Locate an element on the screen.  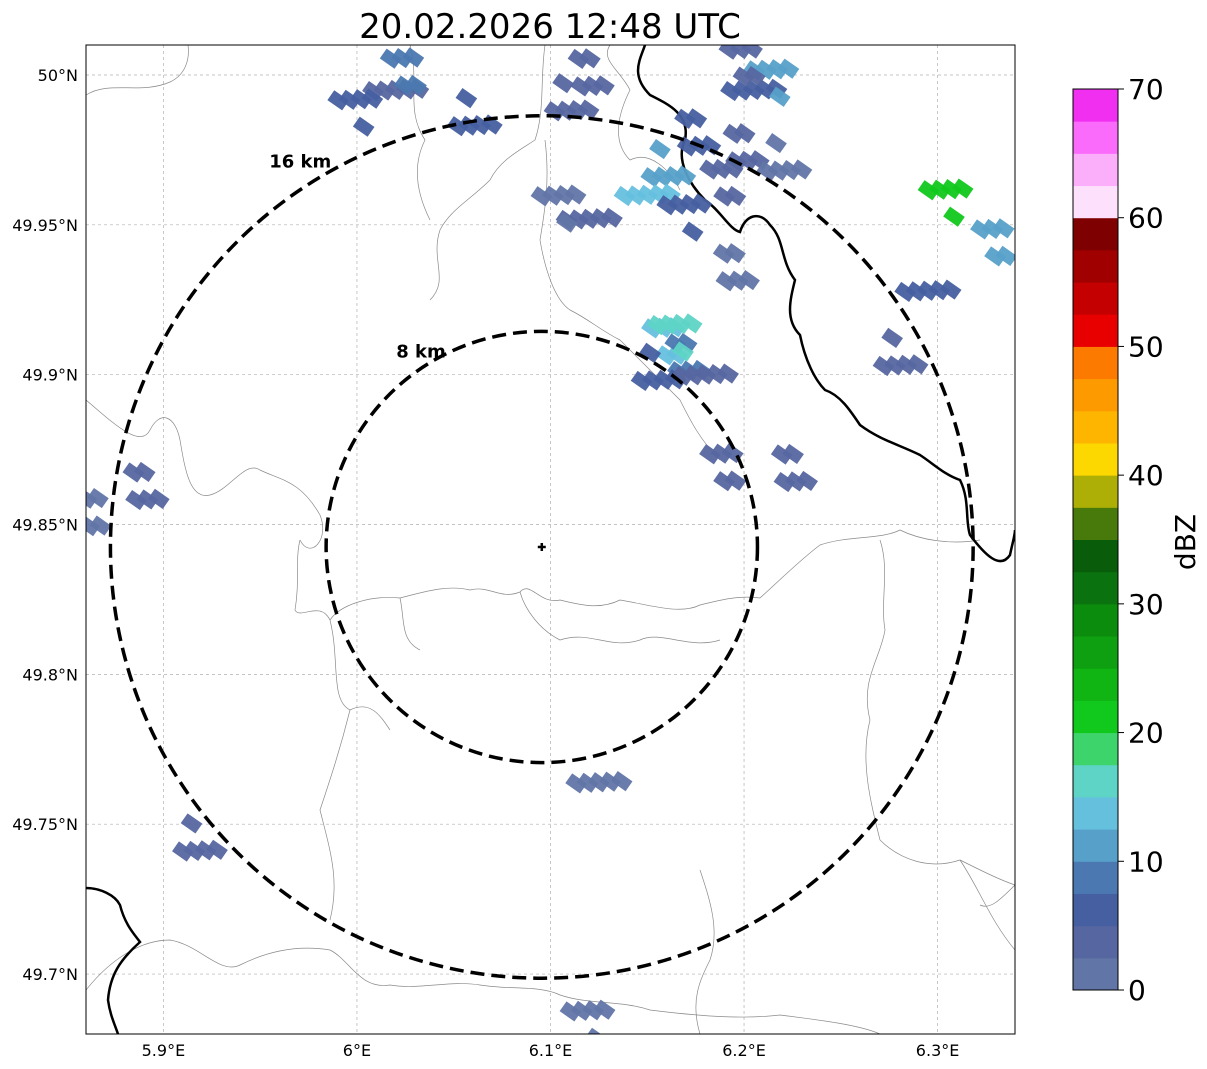
range-ring-8km is located at coordinates (542, 547).